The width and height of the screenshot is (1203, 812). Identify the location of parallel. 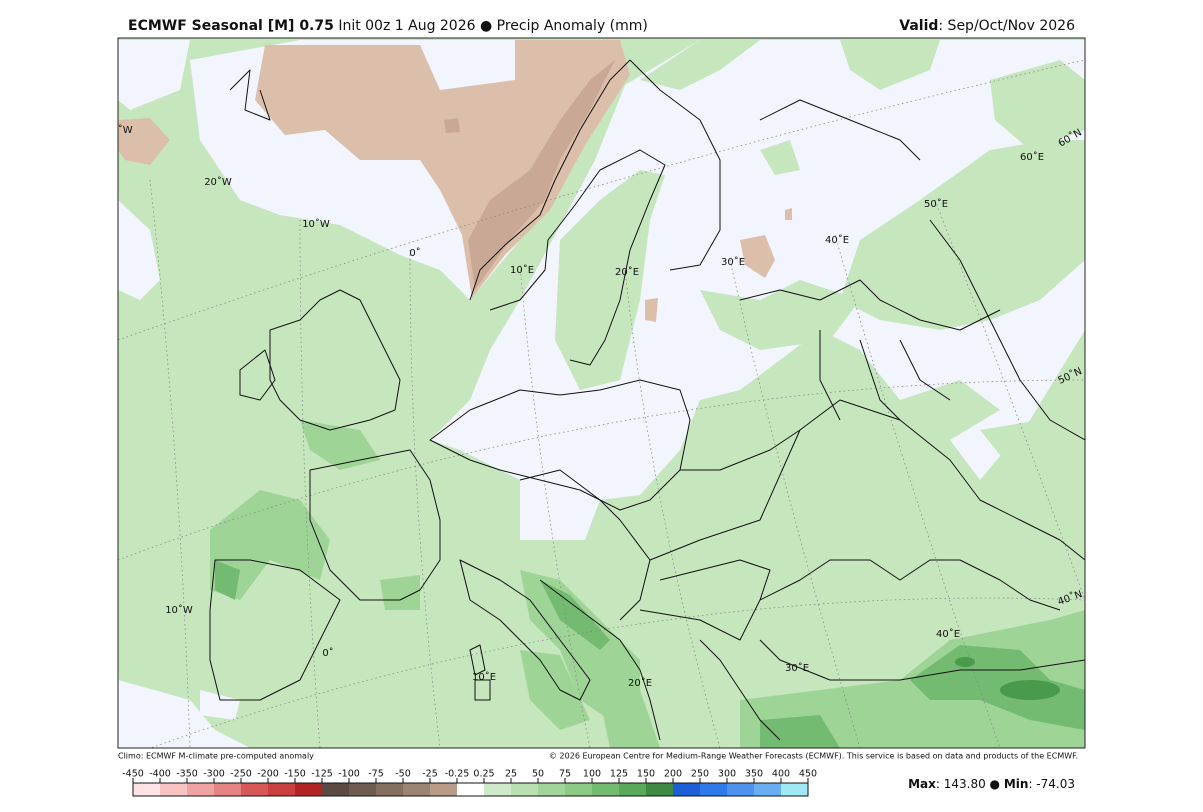
(617, 672).